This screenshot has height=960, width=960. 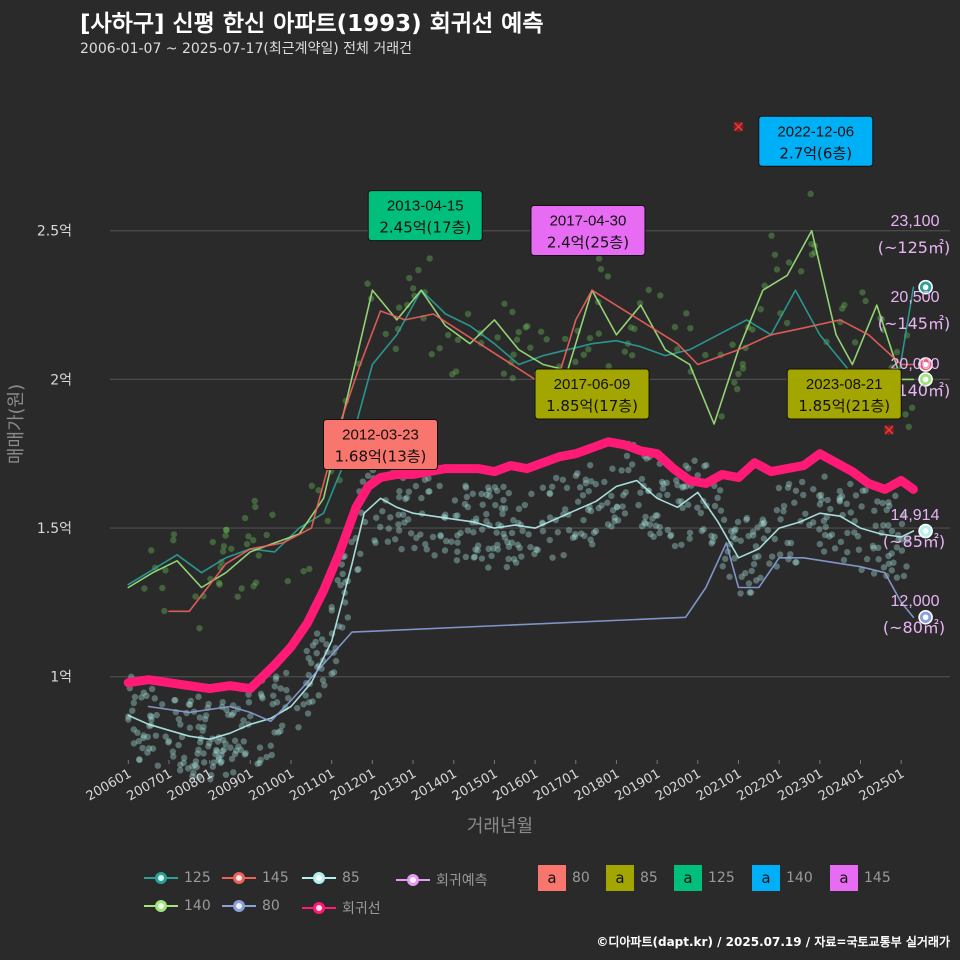 I want to click on x-axis-title: 거래년월, so click(x=500, y=826).